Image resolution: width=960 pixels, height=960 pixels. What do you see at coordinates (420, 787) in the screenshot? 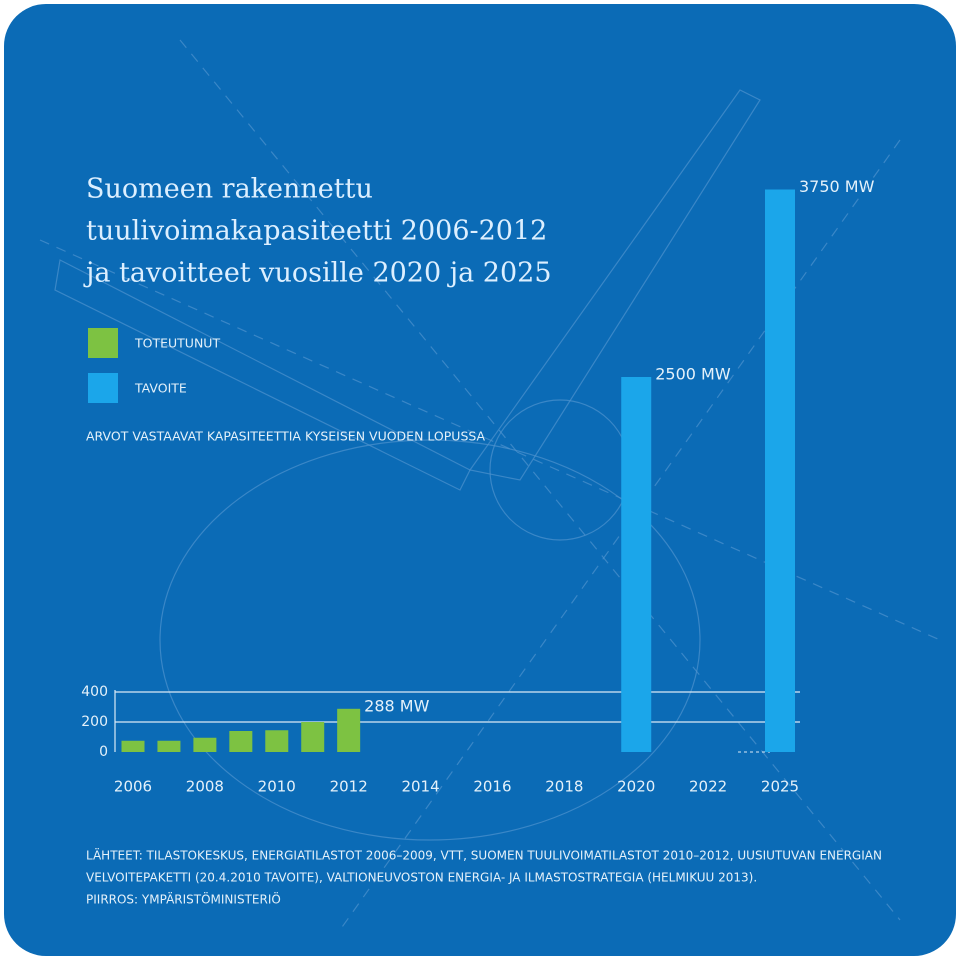
I see `x-tick-label: 2014` at bounding box center [420, 787].